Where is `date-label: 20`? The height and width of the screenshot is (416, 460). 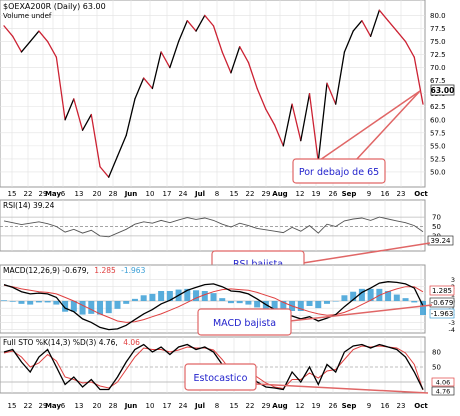 date-label: 20 is located at coordinates (97, 406).